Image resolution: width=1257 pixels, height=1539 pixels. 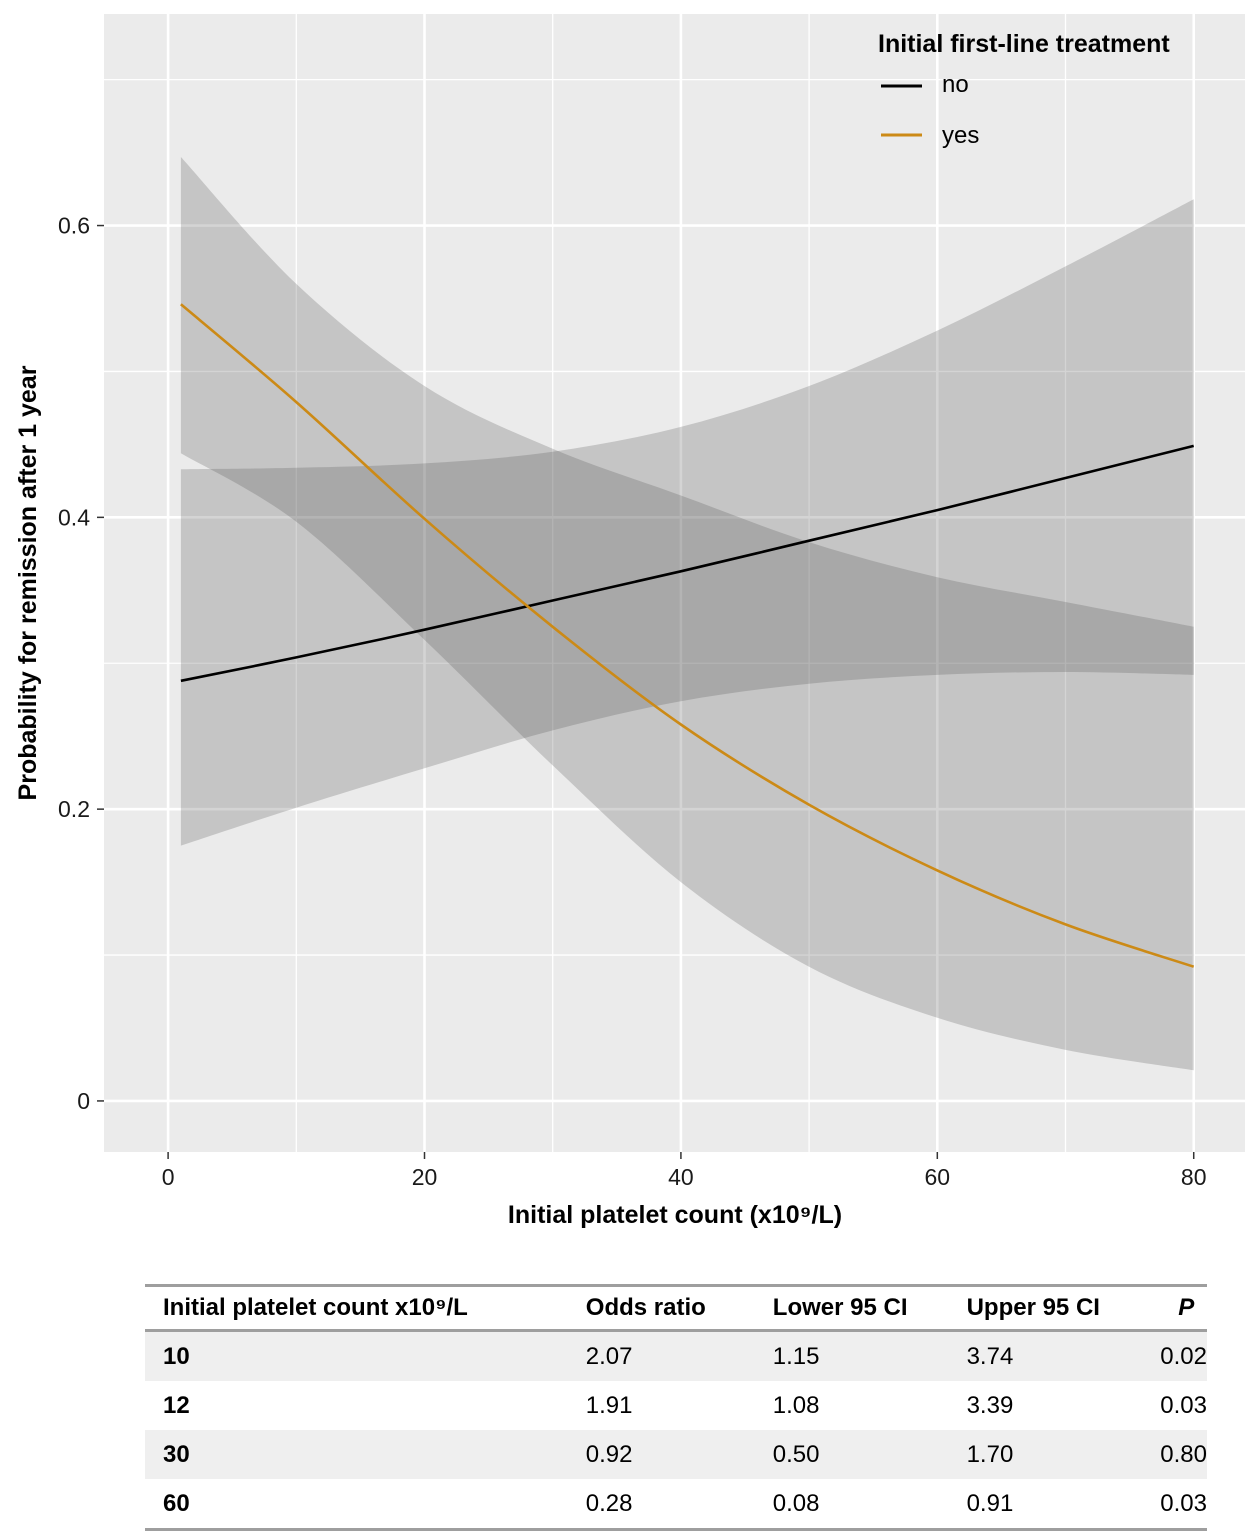 What do you see at coordinates (1194, 1177) in the screenshot?
I see `x-tick-label: 80` at bounding box center [1194, 1177].